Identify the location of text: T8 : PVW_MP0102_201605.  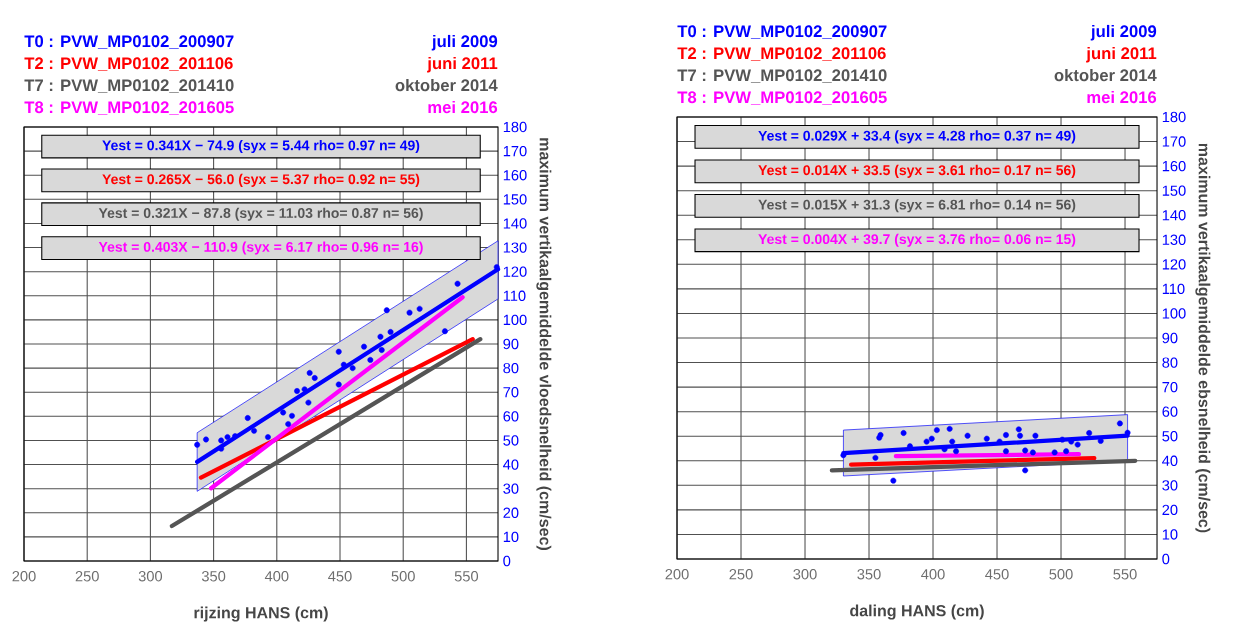
(782, 98).